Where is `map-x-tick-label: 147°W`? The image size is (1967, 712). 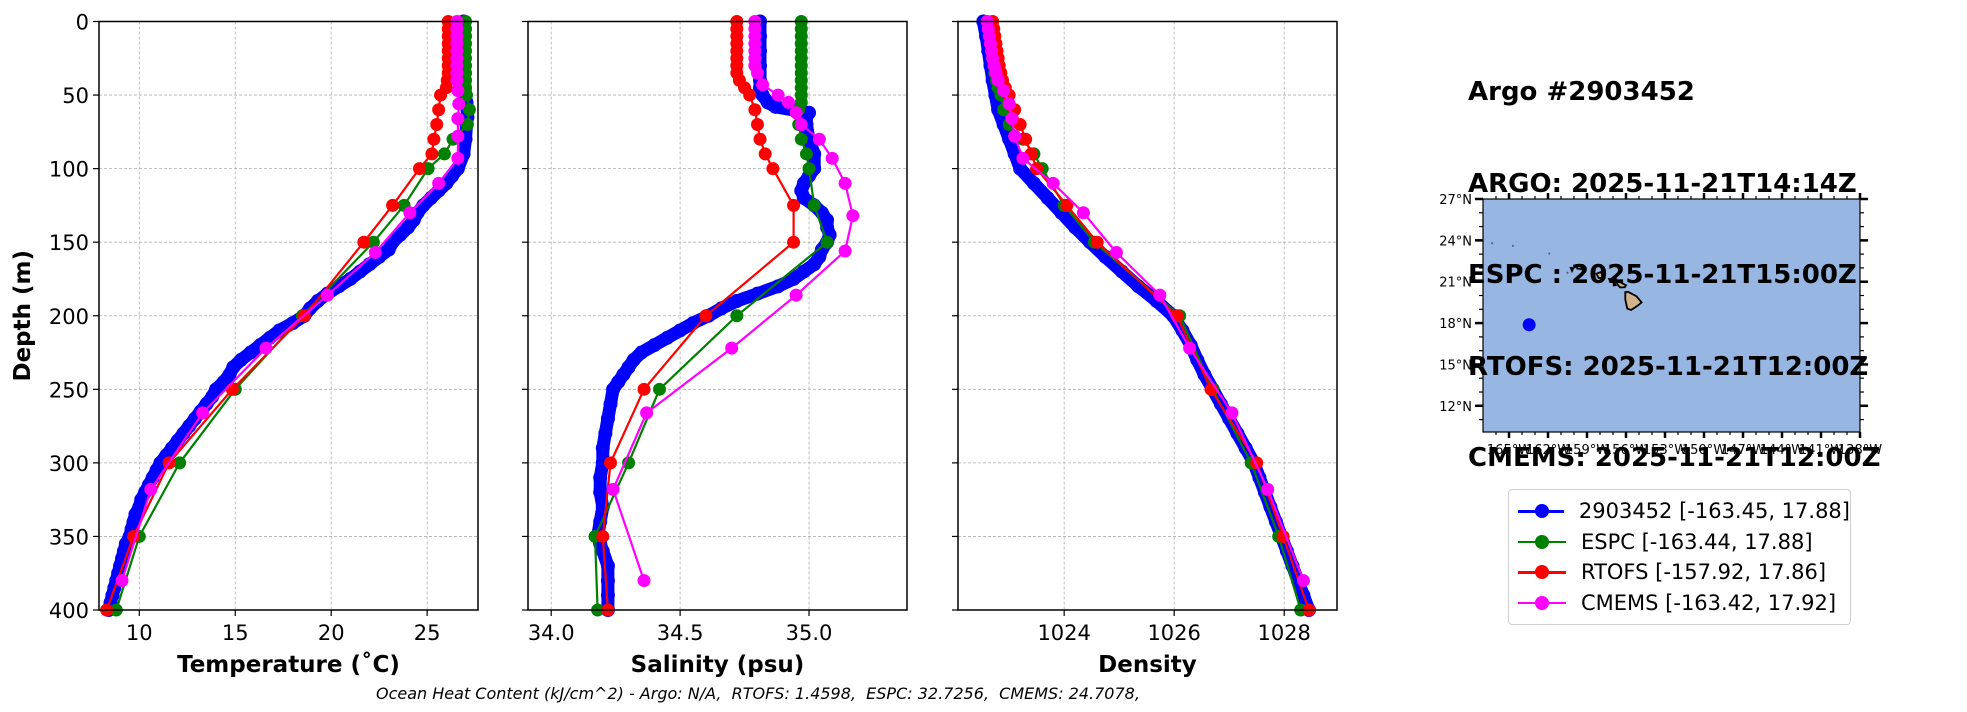 map-x-tick-label: 147°W is located at coordinates (1743, 450).